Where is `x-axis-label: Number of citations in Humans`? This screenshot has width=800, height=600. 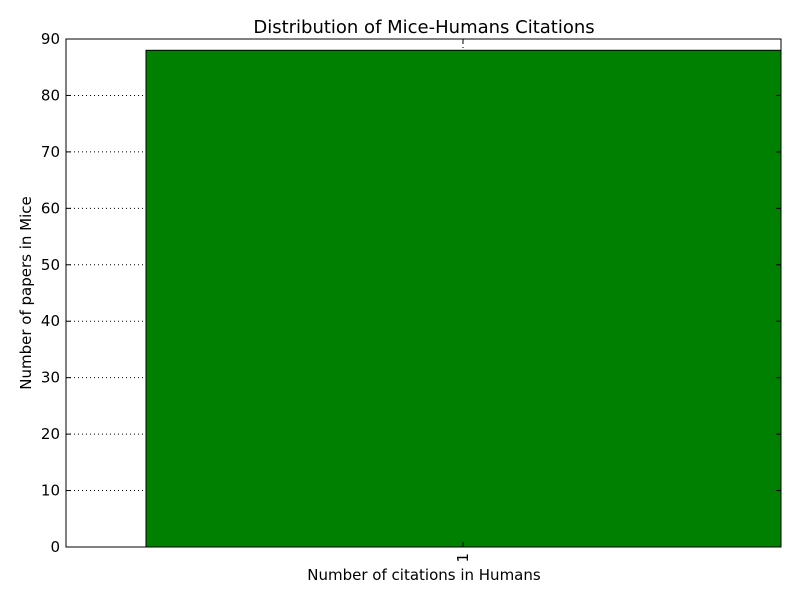
x-axis-label: Number of citations in Humans is located at coordinates (424, 575).